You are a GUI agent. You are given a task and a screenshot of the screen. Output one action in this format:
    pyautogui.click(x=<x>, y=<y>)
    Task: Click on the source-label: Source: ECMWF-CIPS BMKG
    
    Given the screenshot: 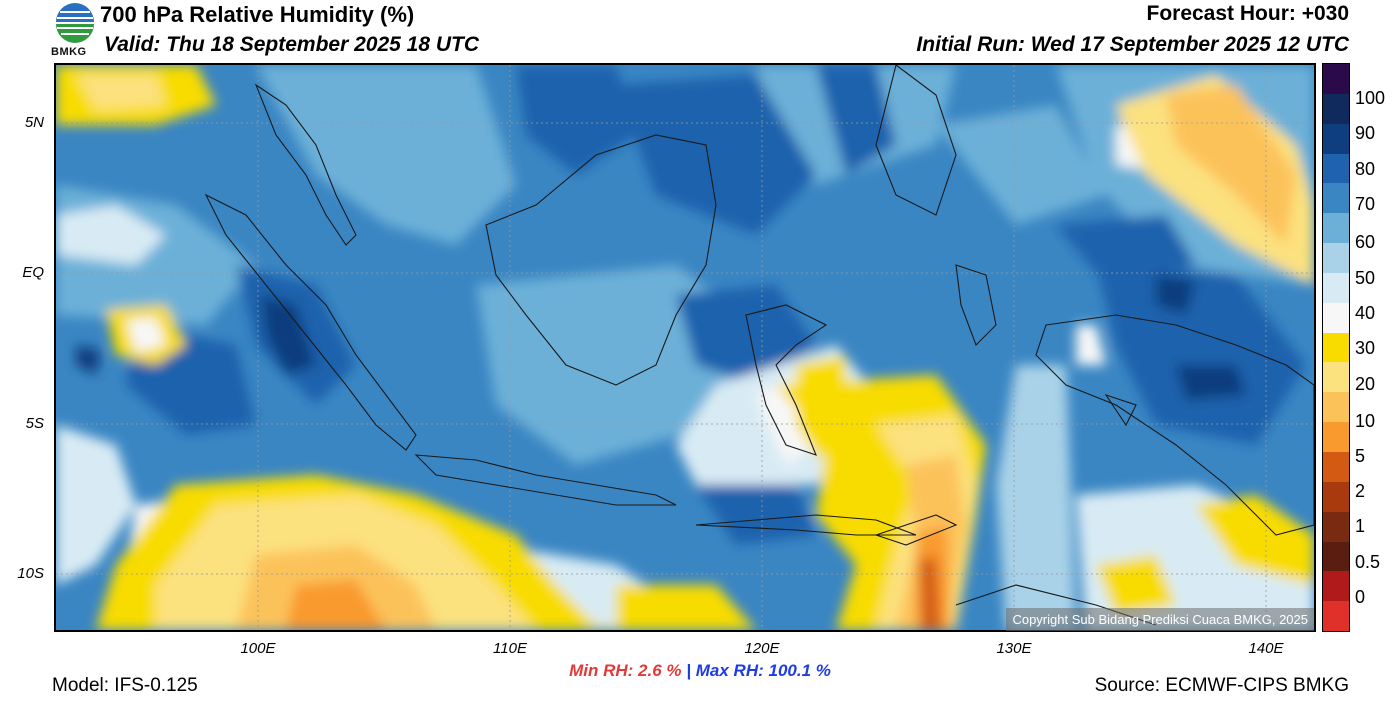 What is the action you would take?
    pyautogui.click(x=1221, y=685)
    